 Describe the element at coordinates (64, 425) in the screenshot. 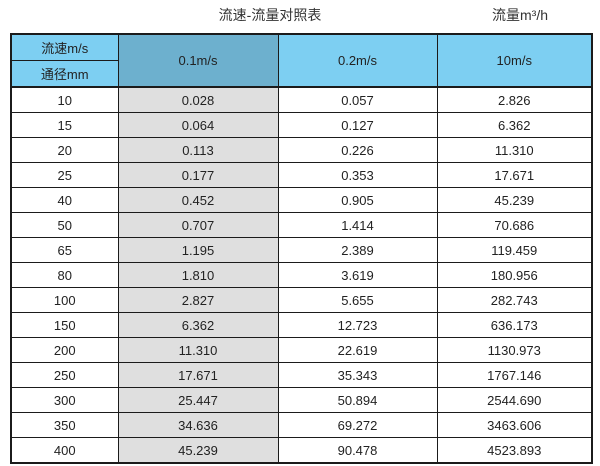

I see `diameter-cell: 350` at that location.